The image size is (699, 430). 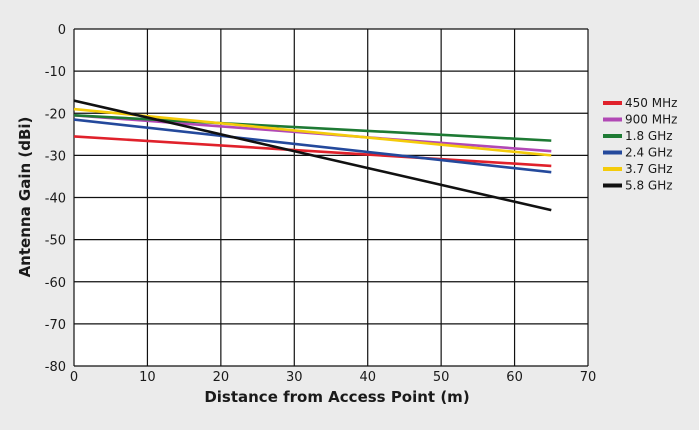 I want to click on x-tick-label: 0, so click(x=74, y=377).